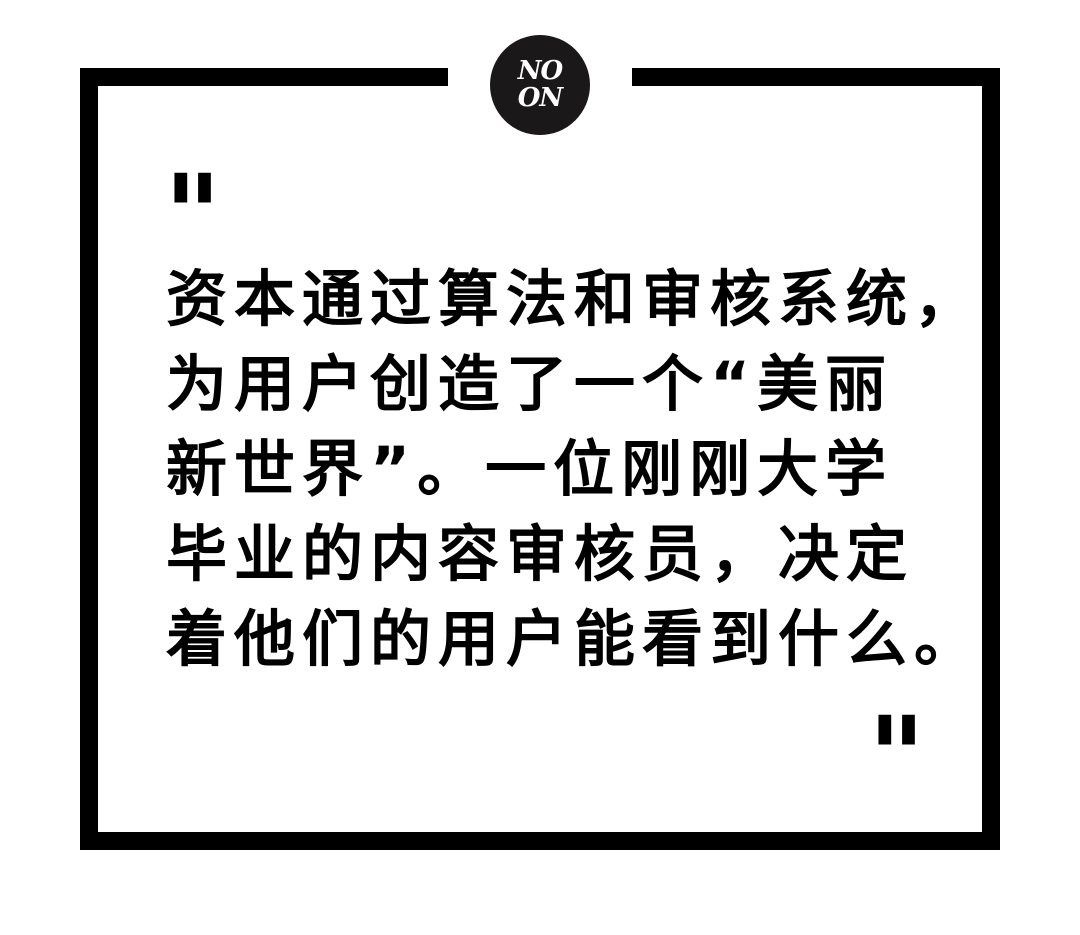 The height and width of the screenshot is (935, 1080). I want to click on quote-line-5: 着他们的用户能看到什么。, so click(574, 639).